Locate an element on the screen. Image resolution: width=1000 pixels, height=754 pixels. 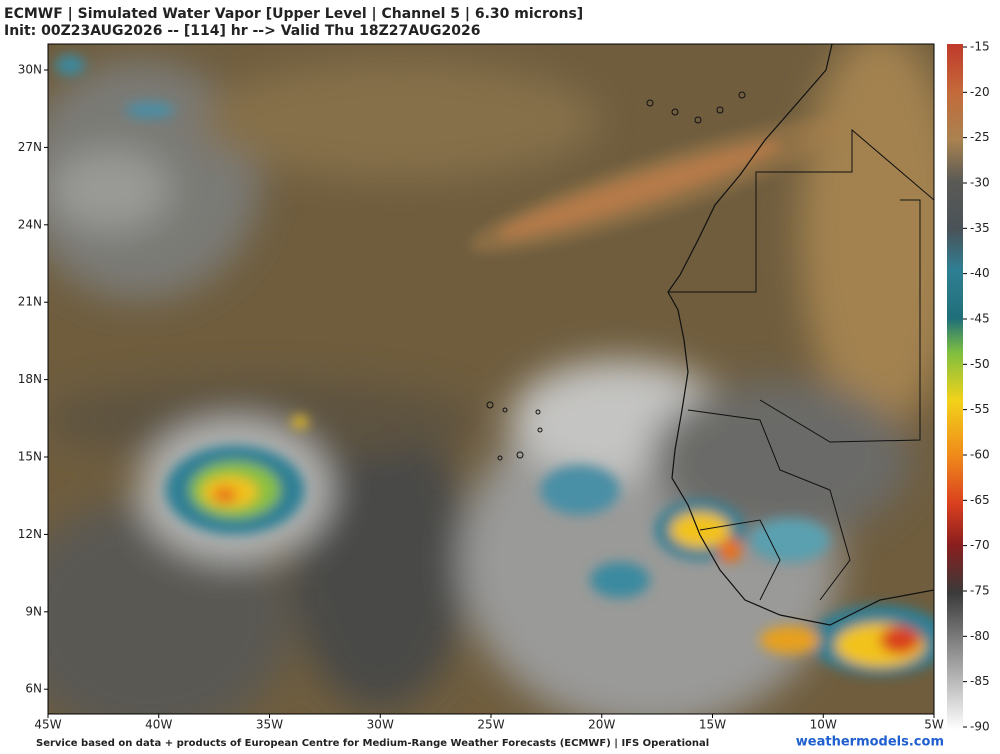
colorbar-label: -55 is located at coordinates (980, 409).